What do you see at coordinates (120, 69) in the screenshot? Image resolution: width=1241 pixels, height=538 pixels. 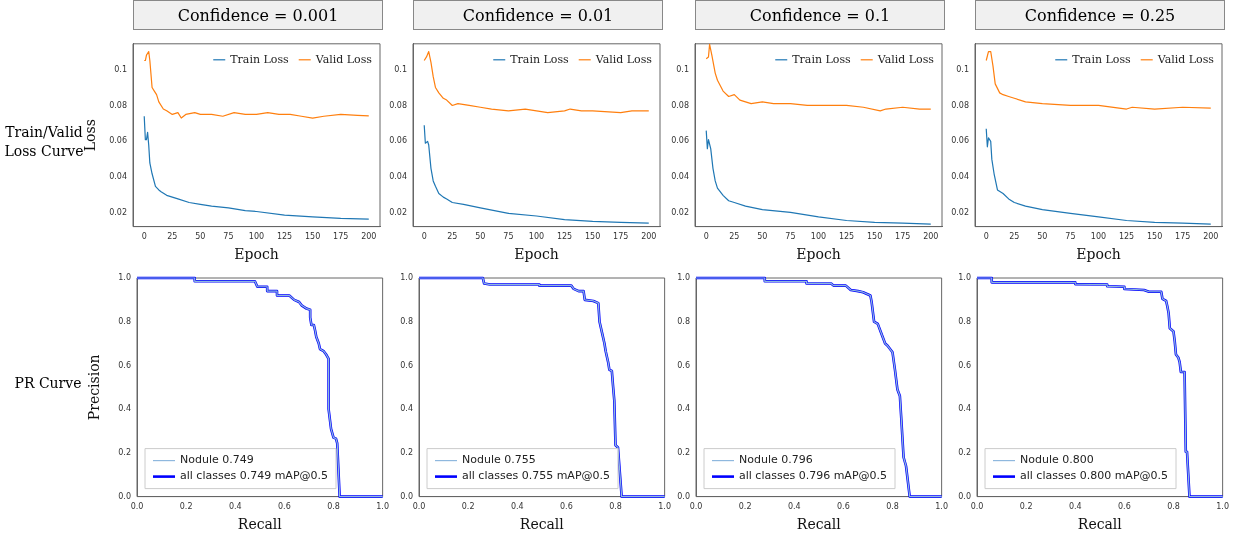 I see `y-tick-label: 0.1` at bounding box center [120, 69].